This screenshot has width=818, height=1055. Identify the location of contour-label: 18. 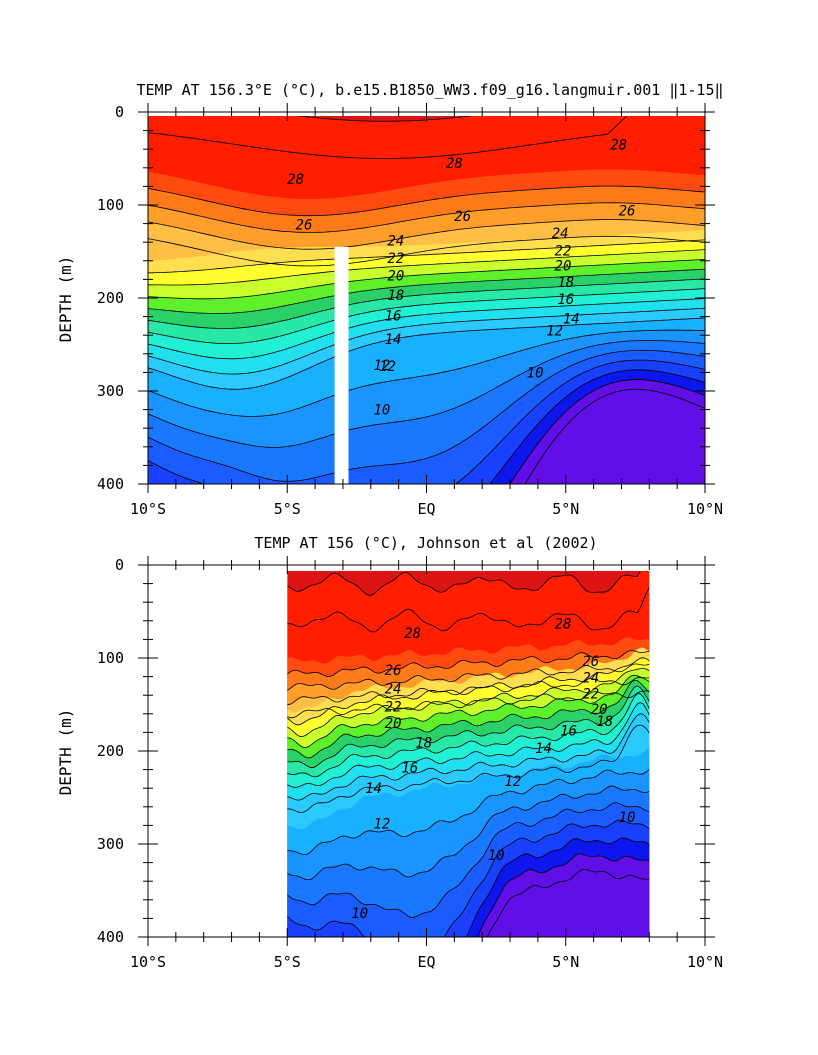
(565, 283).